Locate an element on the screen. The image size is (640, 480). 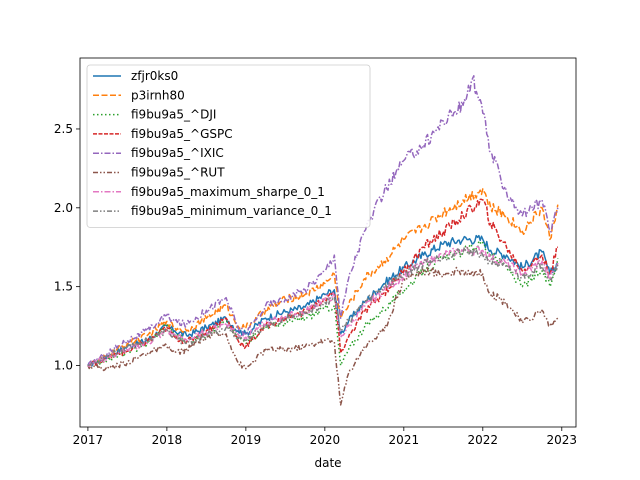
x-tick-label: 2018 is located at coordinates (167, 440).